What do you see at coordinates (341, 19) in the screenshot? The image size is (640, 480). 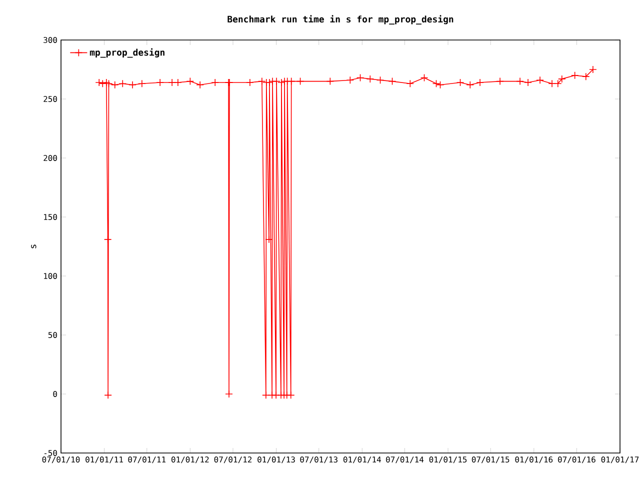 I see `chart-title: Benchmark run time in s for mp_prop_design` at bounding box center [341, 19].